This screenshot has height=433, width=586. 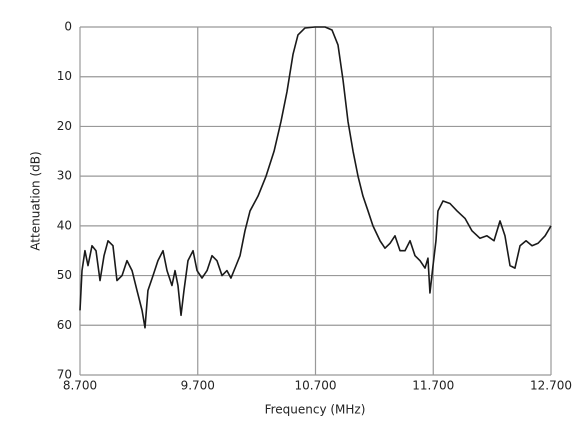 What do you see at coordinates (64, 375) in the screenshot?
I see `y-tick-label: 70` at bounding box center [64, 375].